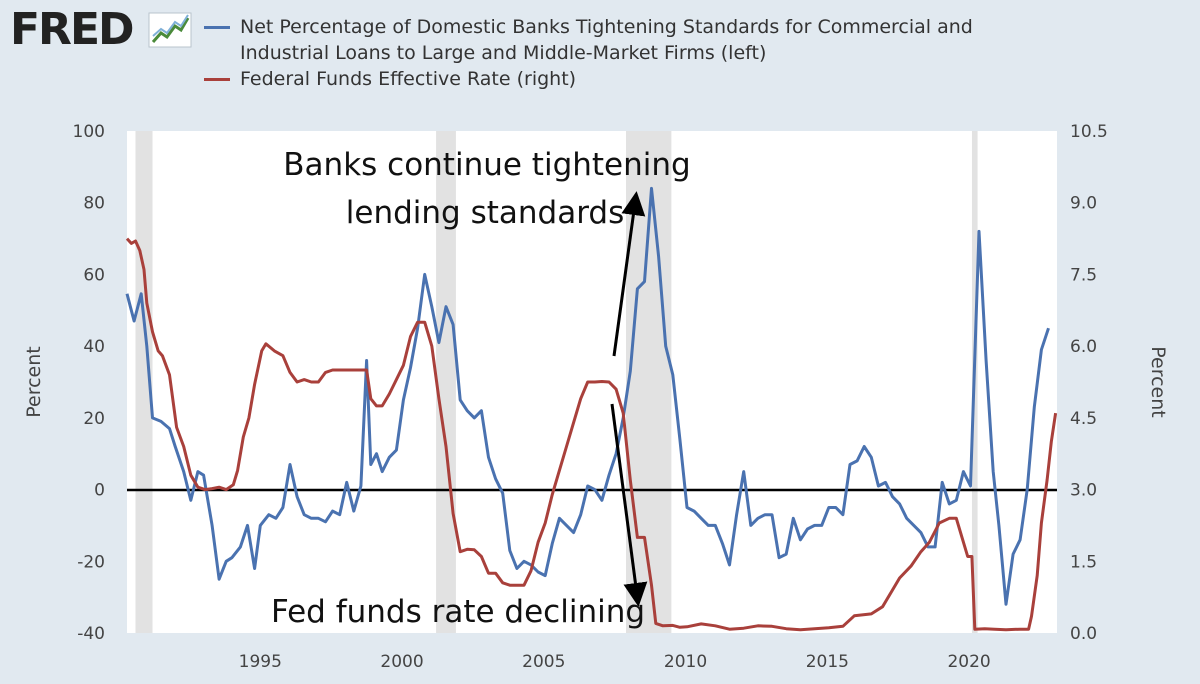 The width and height of the screenshot is (1200, 684). I want to click on right-tick-label-6: 9.0, so click(1083, 204).